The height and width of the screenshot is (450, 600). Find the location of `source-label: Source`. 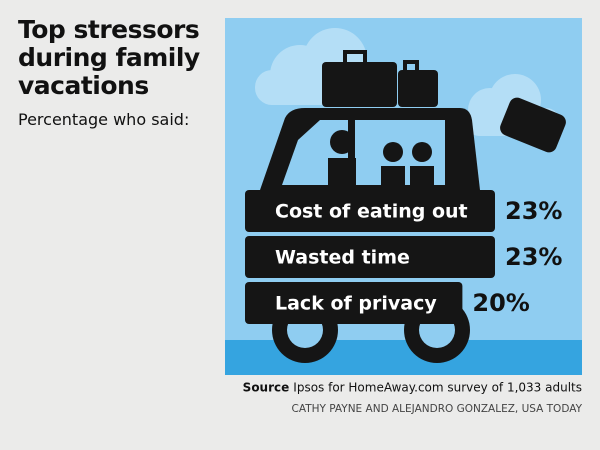

source-label: Source is located at coordinates (266, 388).